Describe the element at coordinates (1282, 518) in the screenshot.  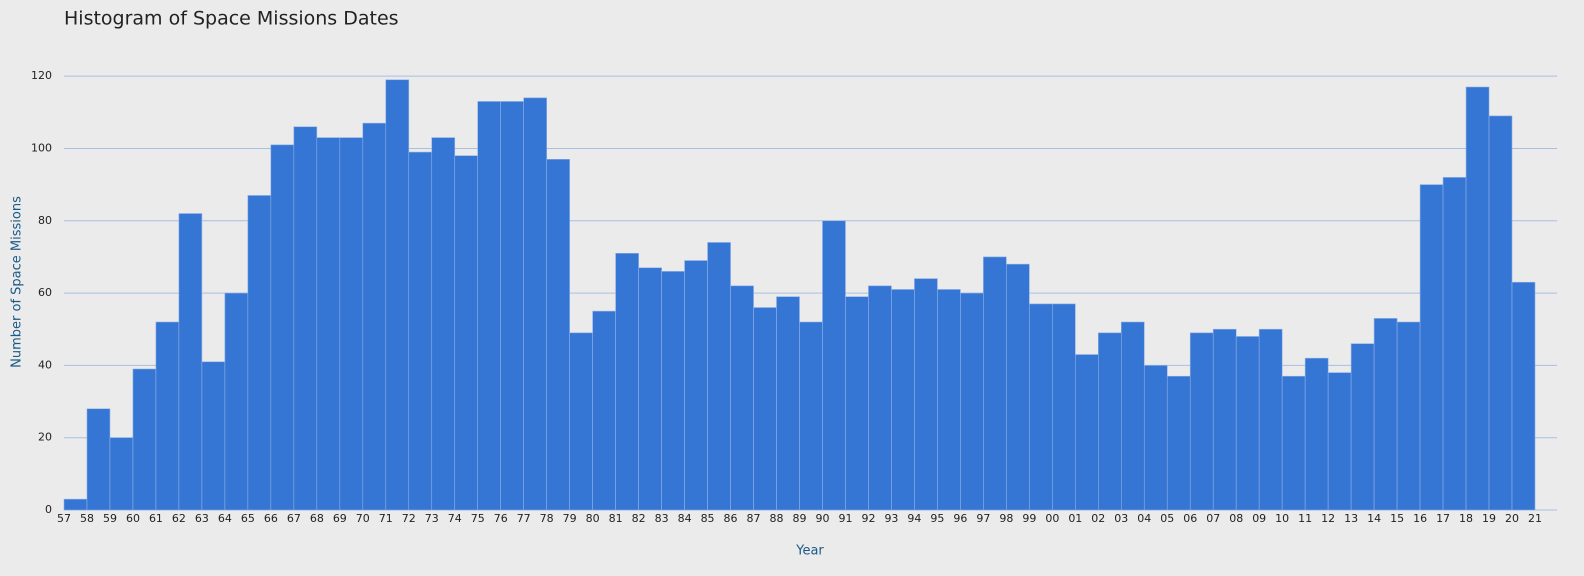
I see `x-tick-label: 10` at that location.